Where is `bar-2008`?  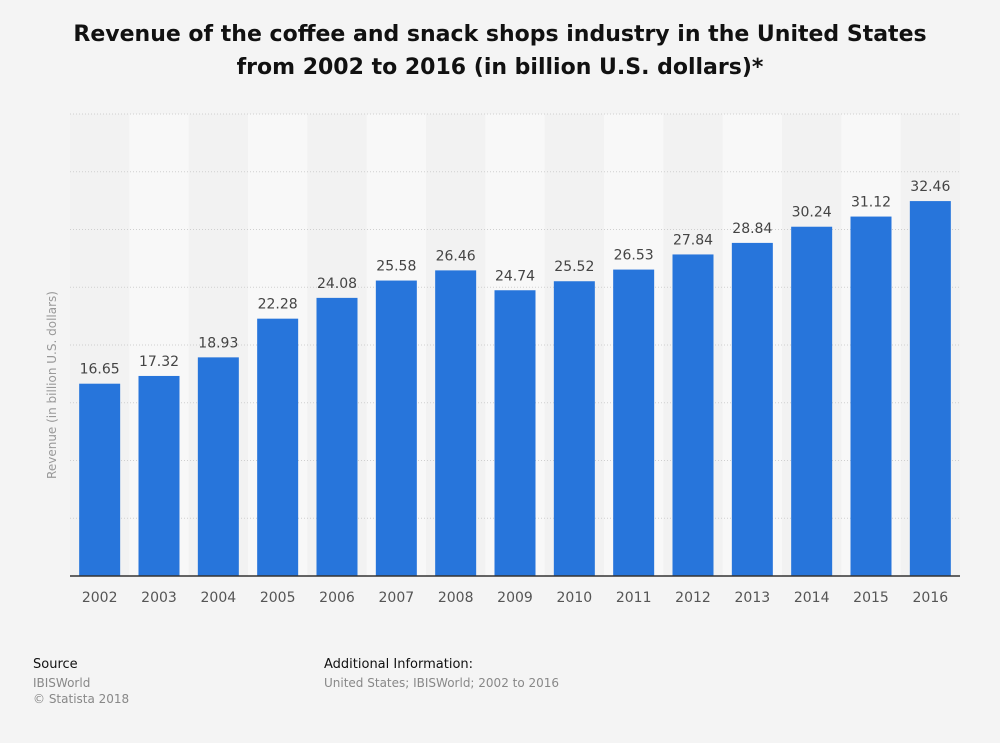 bar-2008 is located at coordinates (456, 423).